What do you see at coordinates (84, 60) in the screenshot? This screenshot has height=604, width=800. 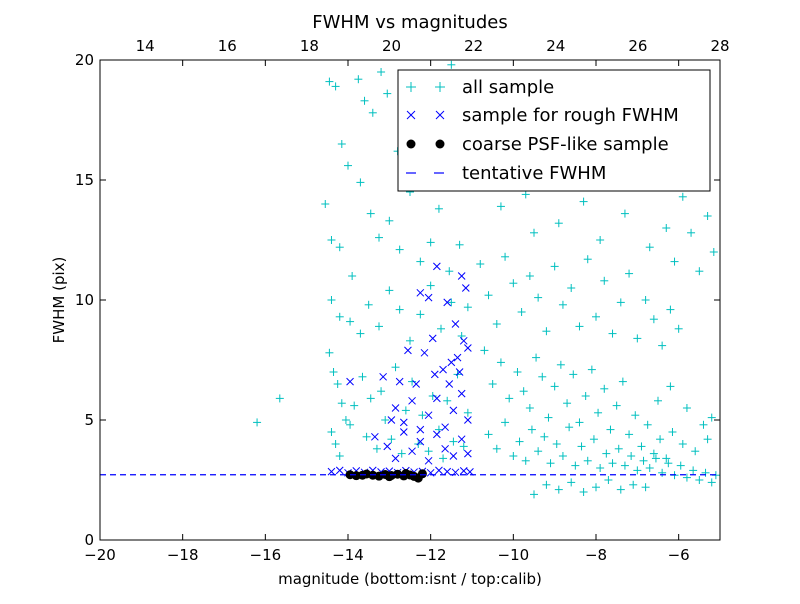 I see `y-tick-label: 20` at bounding box center [84, 60].